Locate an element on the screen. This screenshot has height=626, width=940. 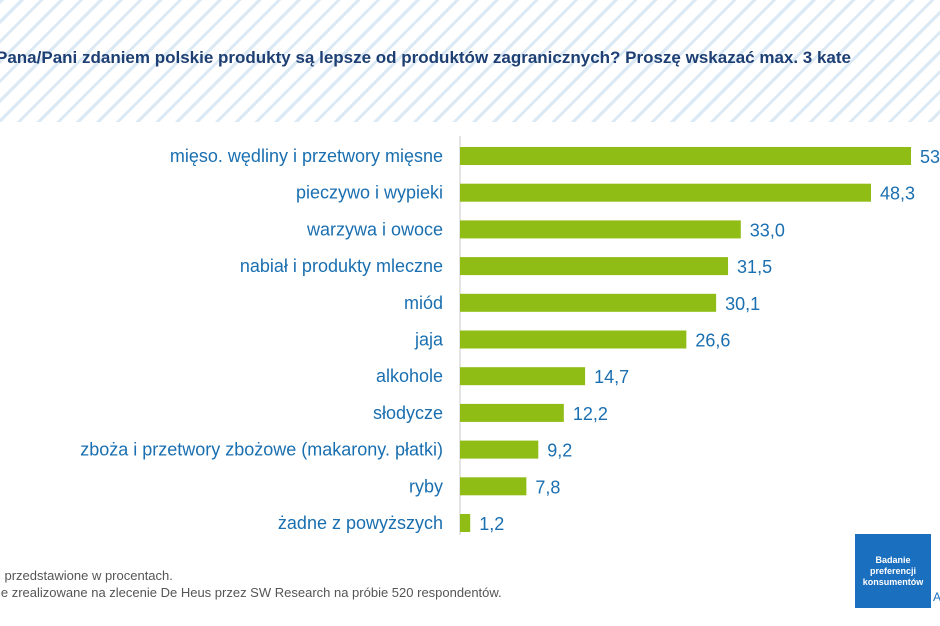
category-label: miód is located at coordinates (423, 303).